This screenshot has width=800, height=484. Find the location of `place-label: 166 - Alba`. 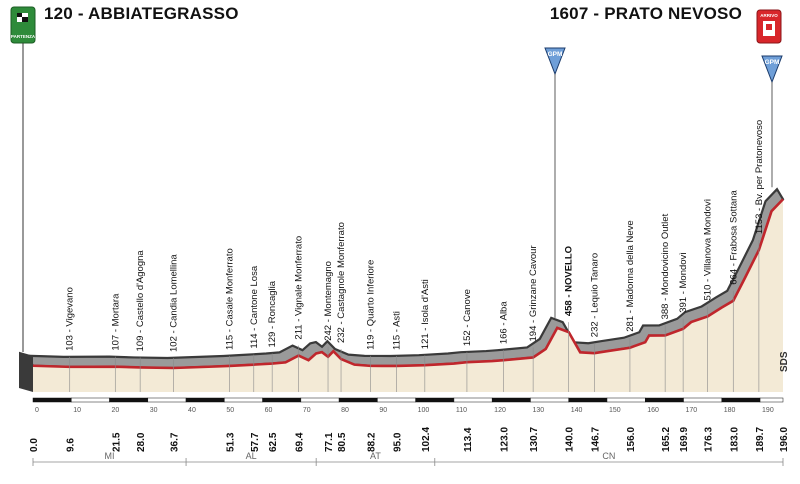

place-label: 166 - Alba is located at coordinates (504, 322).